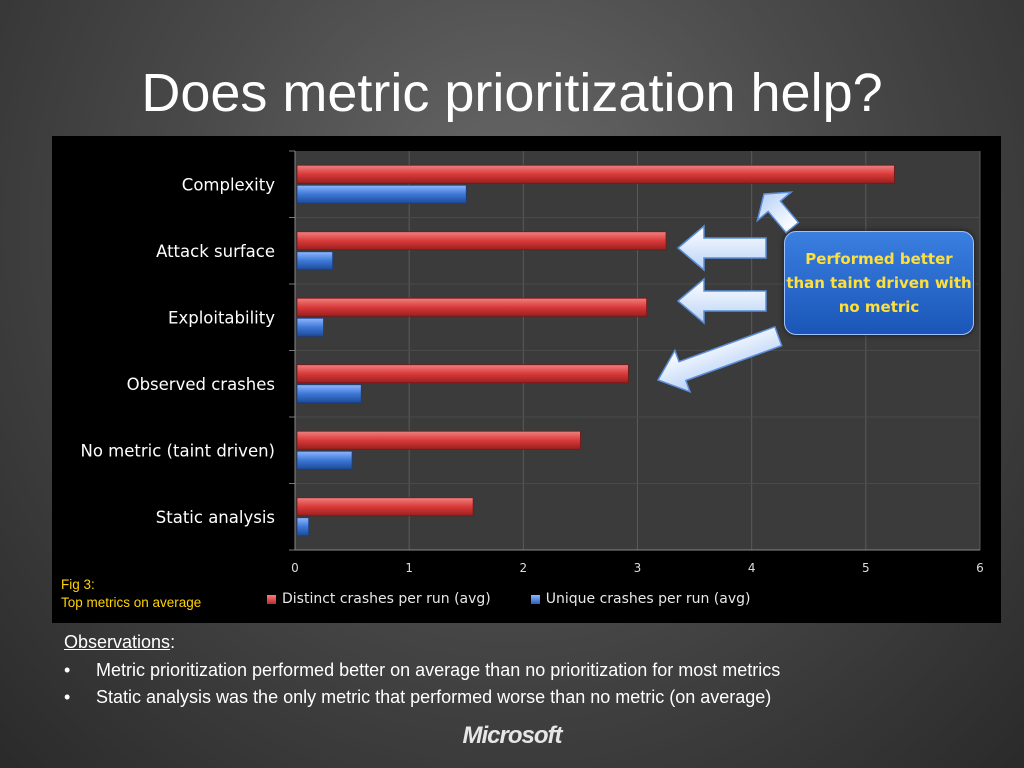 This screenshot has height=768, width=1024. I want to click on x-tick-label: 5, so click(866, 568).